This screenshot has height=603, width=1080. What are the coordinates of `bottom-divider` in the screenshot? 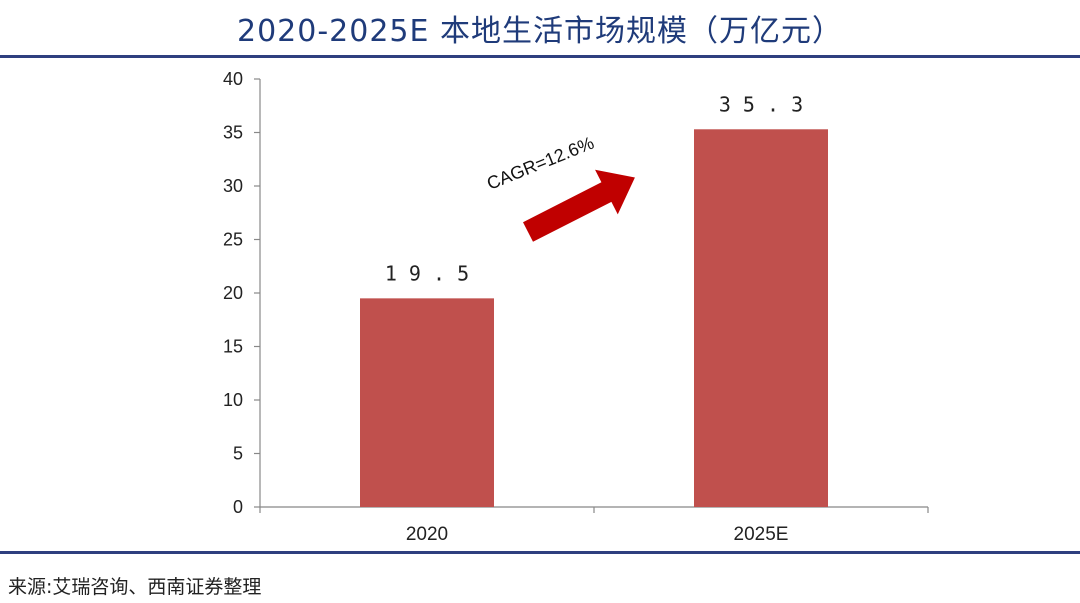 It's located at (540, 552).